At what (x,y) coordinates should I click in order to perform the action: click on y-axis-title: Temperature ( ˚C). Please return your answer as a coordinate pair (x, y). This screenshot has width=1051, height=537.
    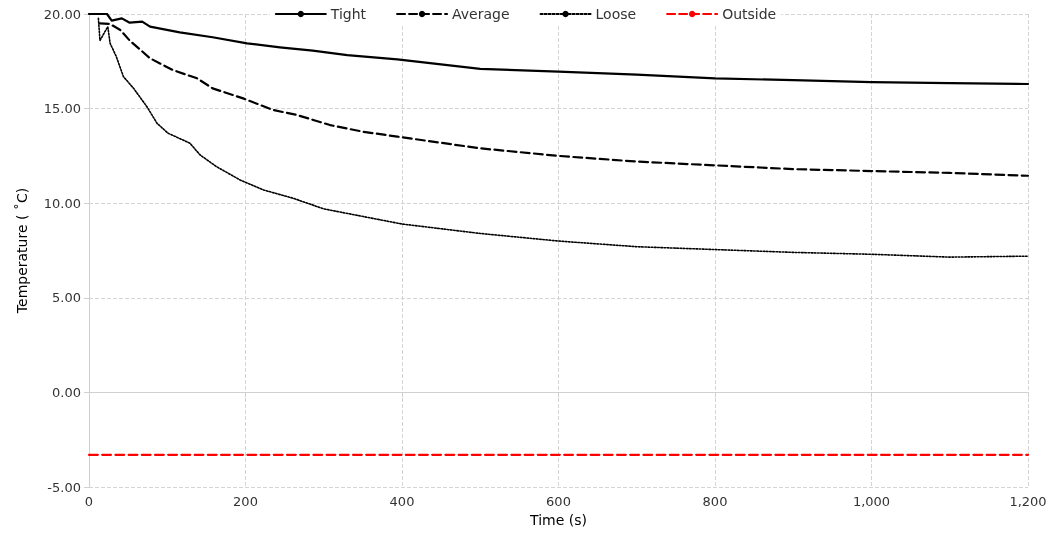
    Looking at the image, I should click on (22, 251).